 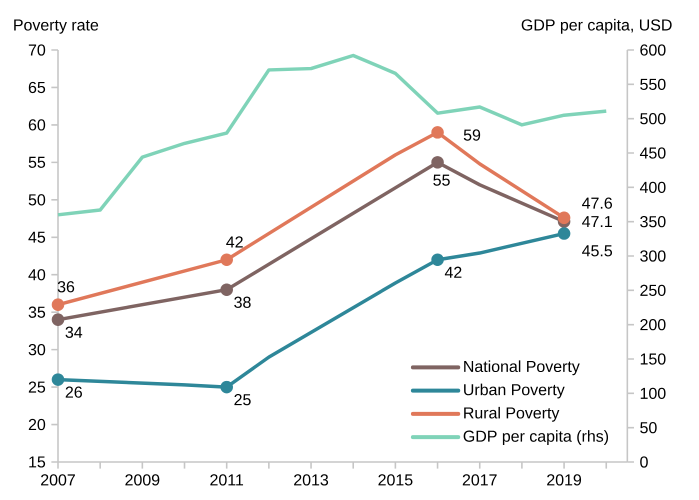 What do you see at coordinates (653, 256) in the screenshot?
I see `y2-tick-label: 300` at bounding box center [653, 256].